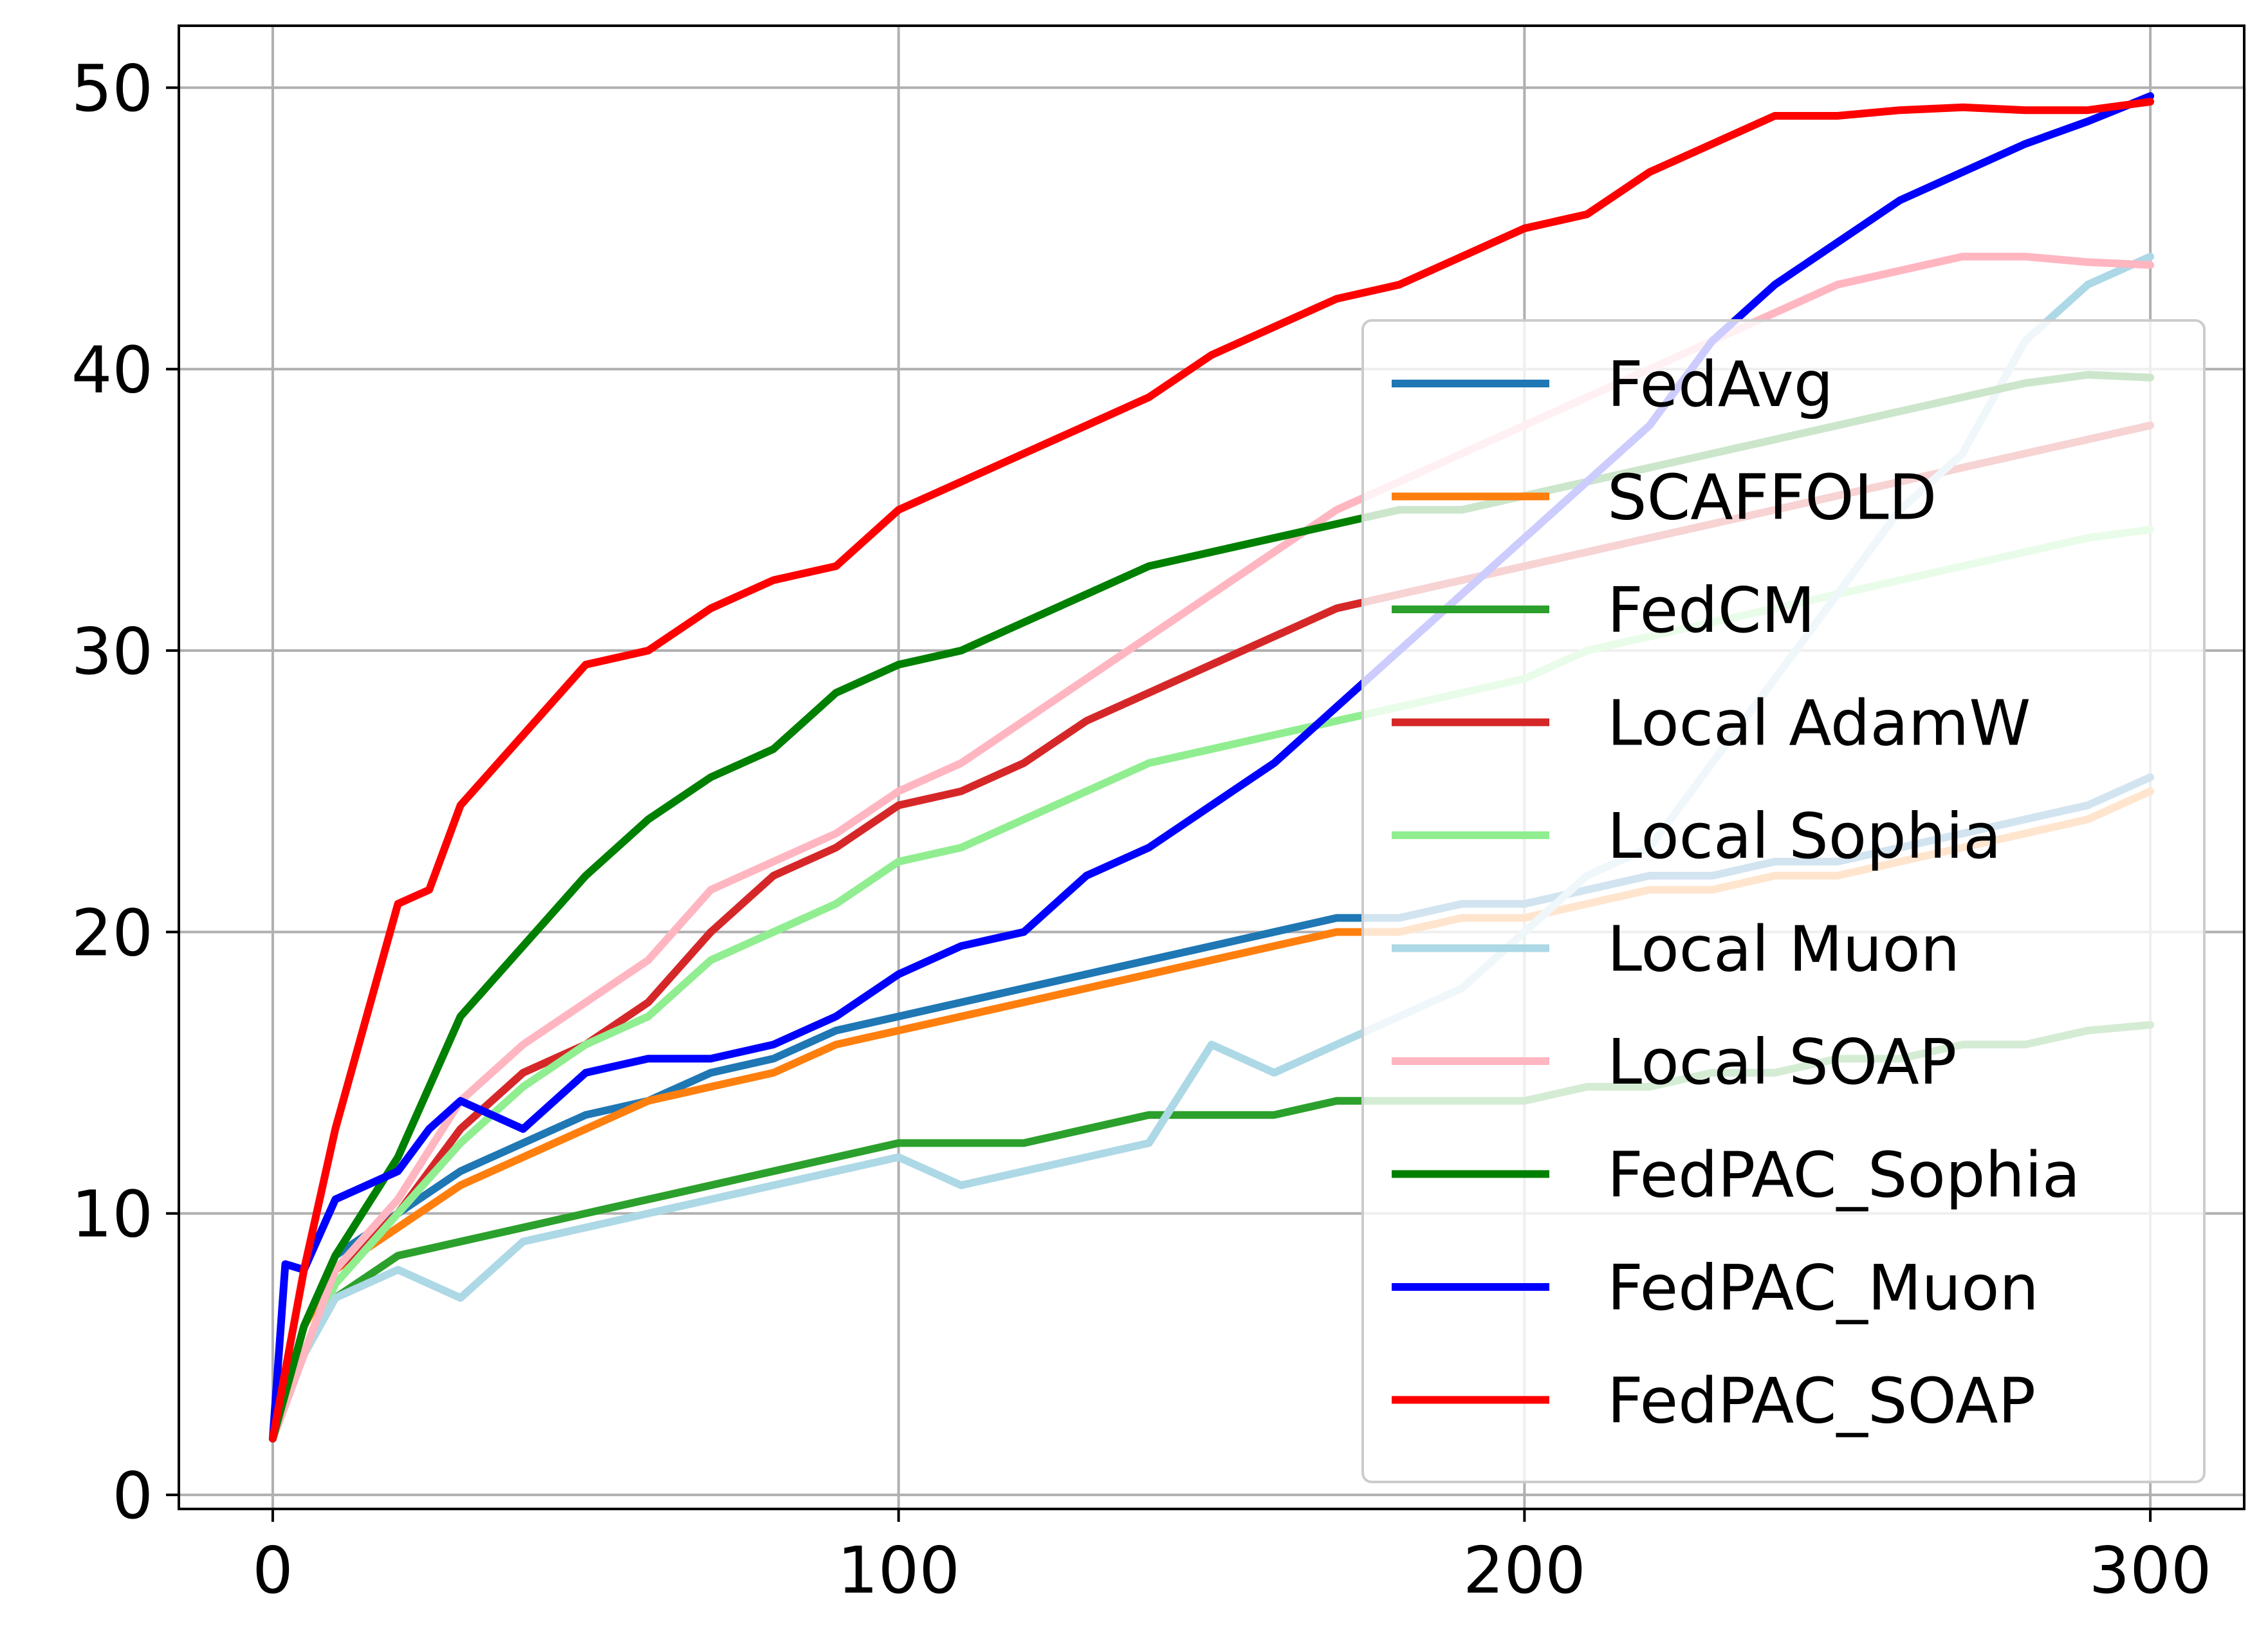 The height and width of the screenshot is (1628, 2268). I want to click on x-tick-label: 300, so click(2150, 1570).